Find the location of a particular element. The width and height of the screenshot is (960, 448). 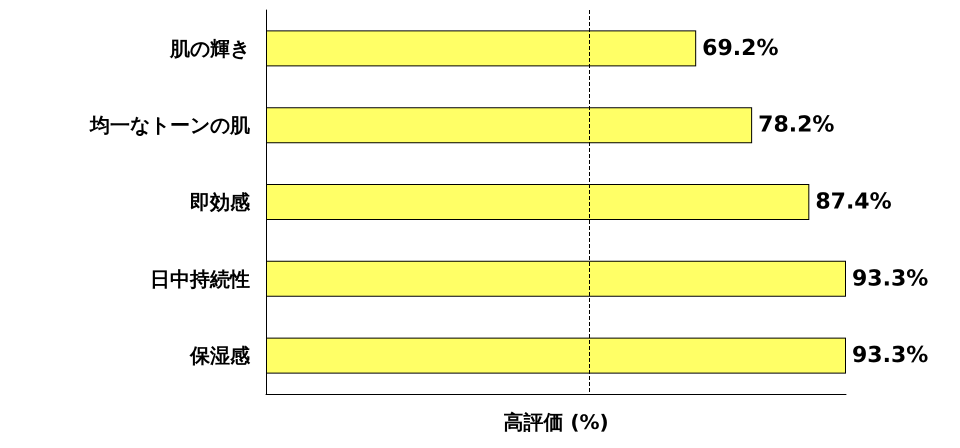

x-axis-title: 高評価 (%) is located at coordinates (556, 422).